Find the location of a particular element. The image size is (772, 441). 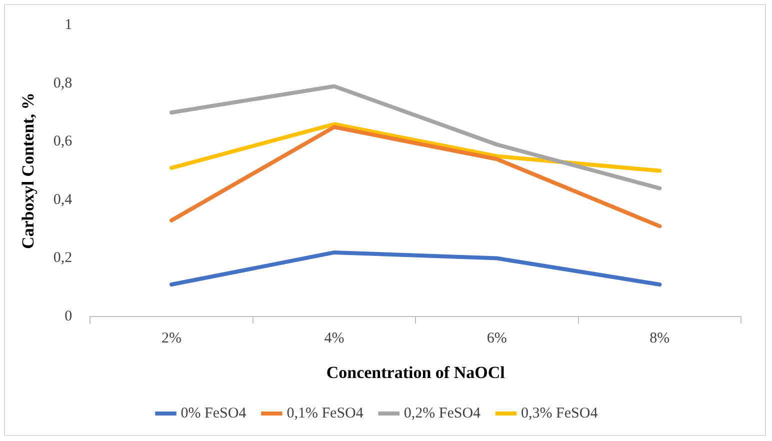

x-tick-label: 2% is located at coordinates (172, 338).